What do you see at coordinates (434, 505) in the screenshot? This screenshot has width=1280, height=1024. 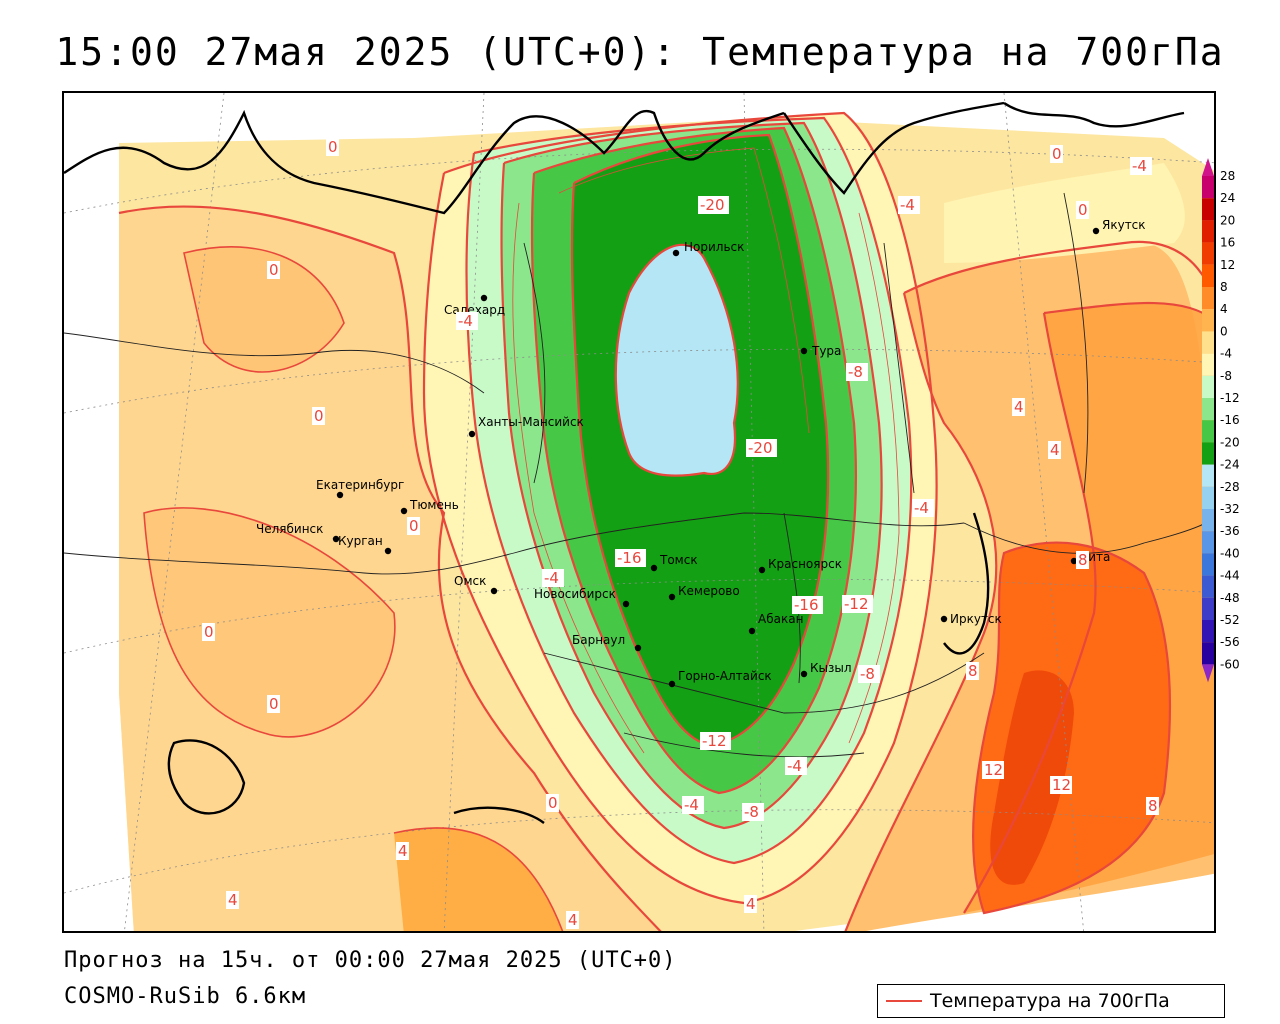 I see `city-label: Тюмень` at bounding box center [434, 505].